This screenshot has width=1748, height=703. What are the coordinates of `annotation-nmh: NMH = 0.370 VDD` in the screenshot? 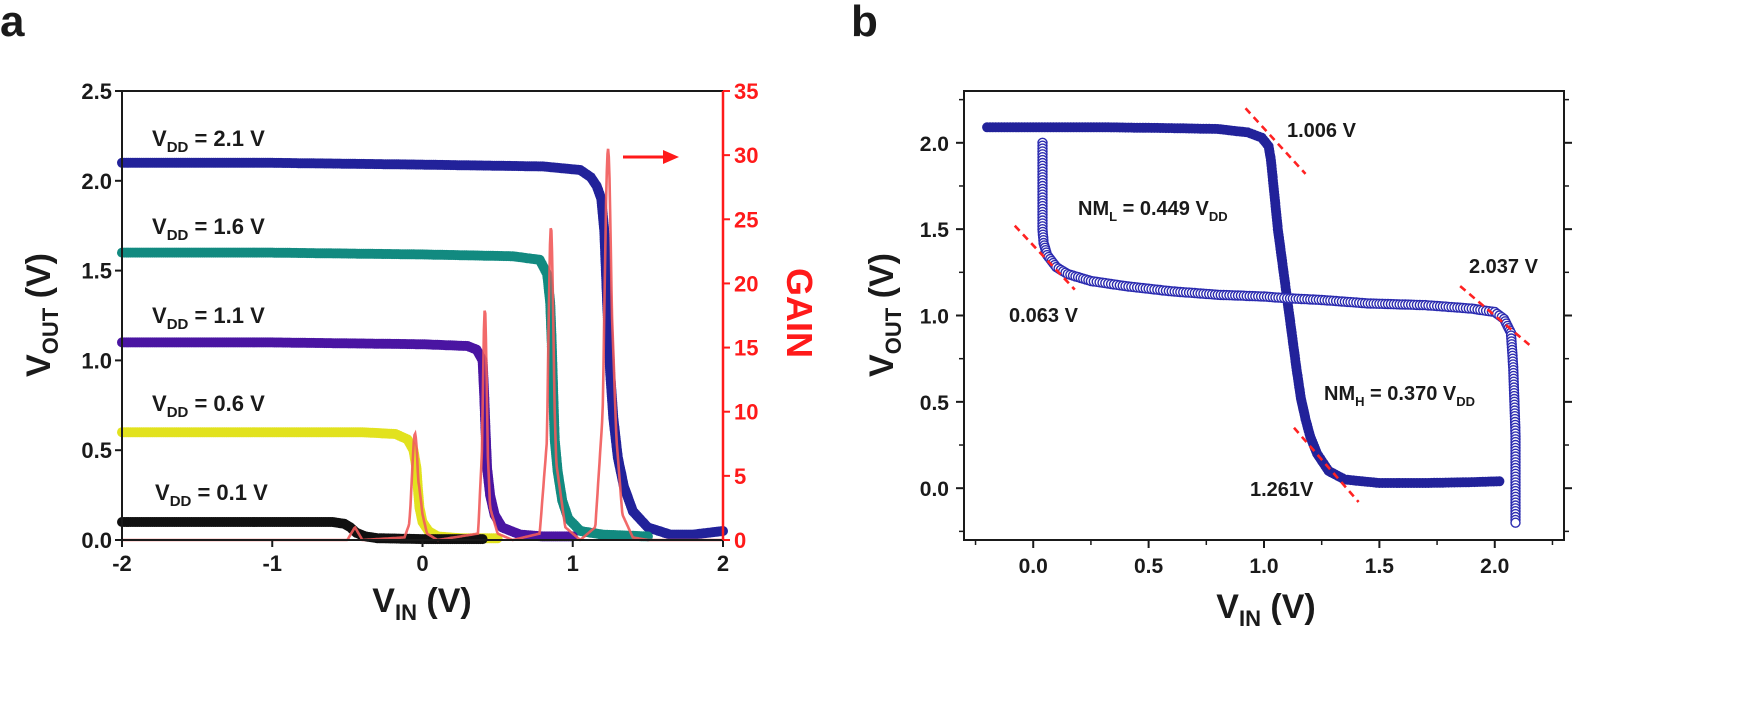 It's located at (1399, 396).